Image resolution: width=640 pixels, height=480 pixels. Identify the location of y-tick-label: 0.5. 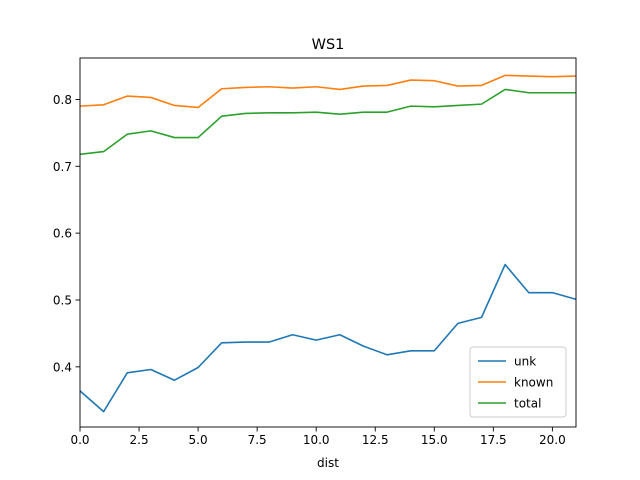
(62, 300).